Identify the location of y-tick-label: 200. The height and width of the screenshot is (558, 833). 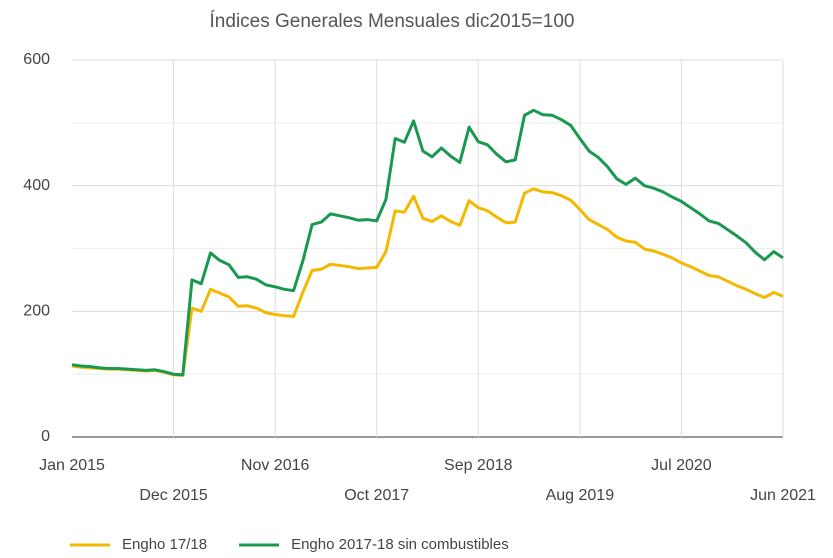
(36, 311).